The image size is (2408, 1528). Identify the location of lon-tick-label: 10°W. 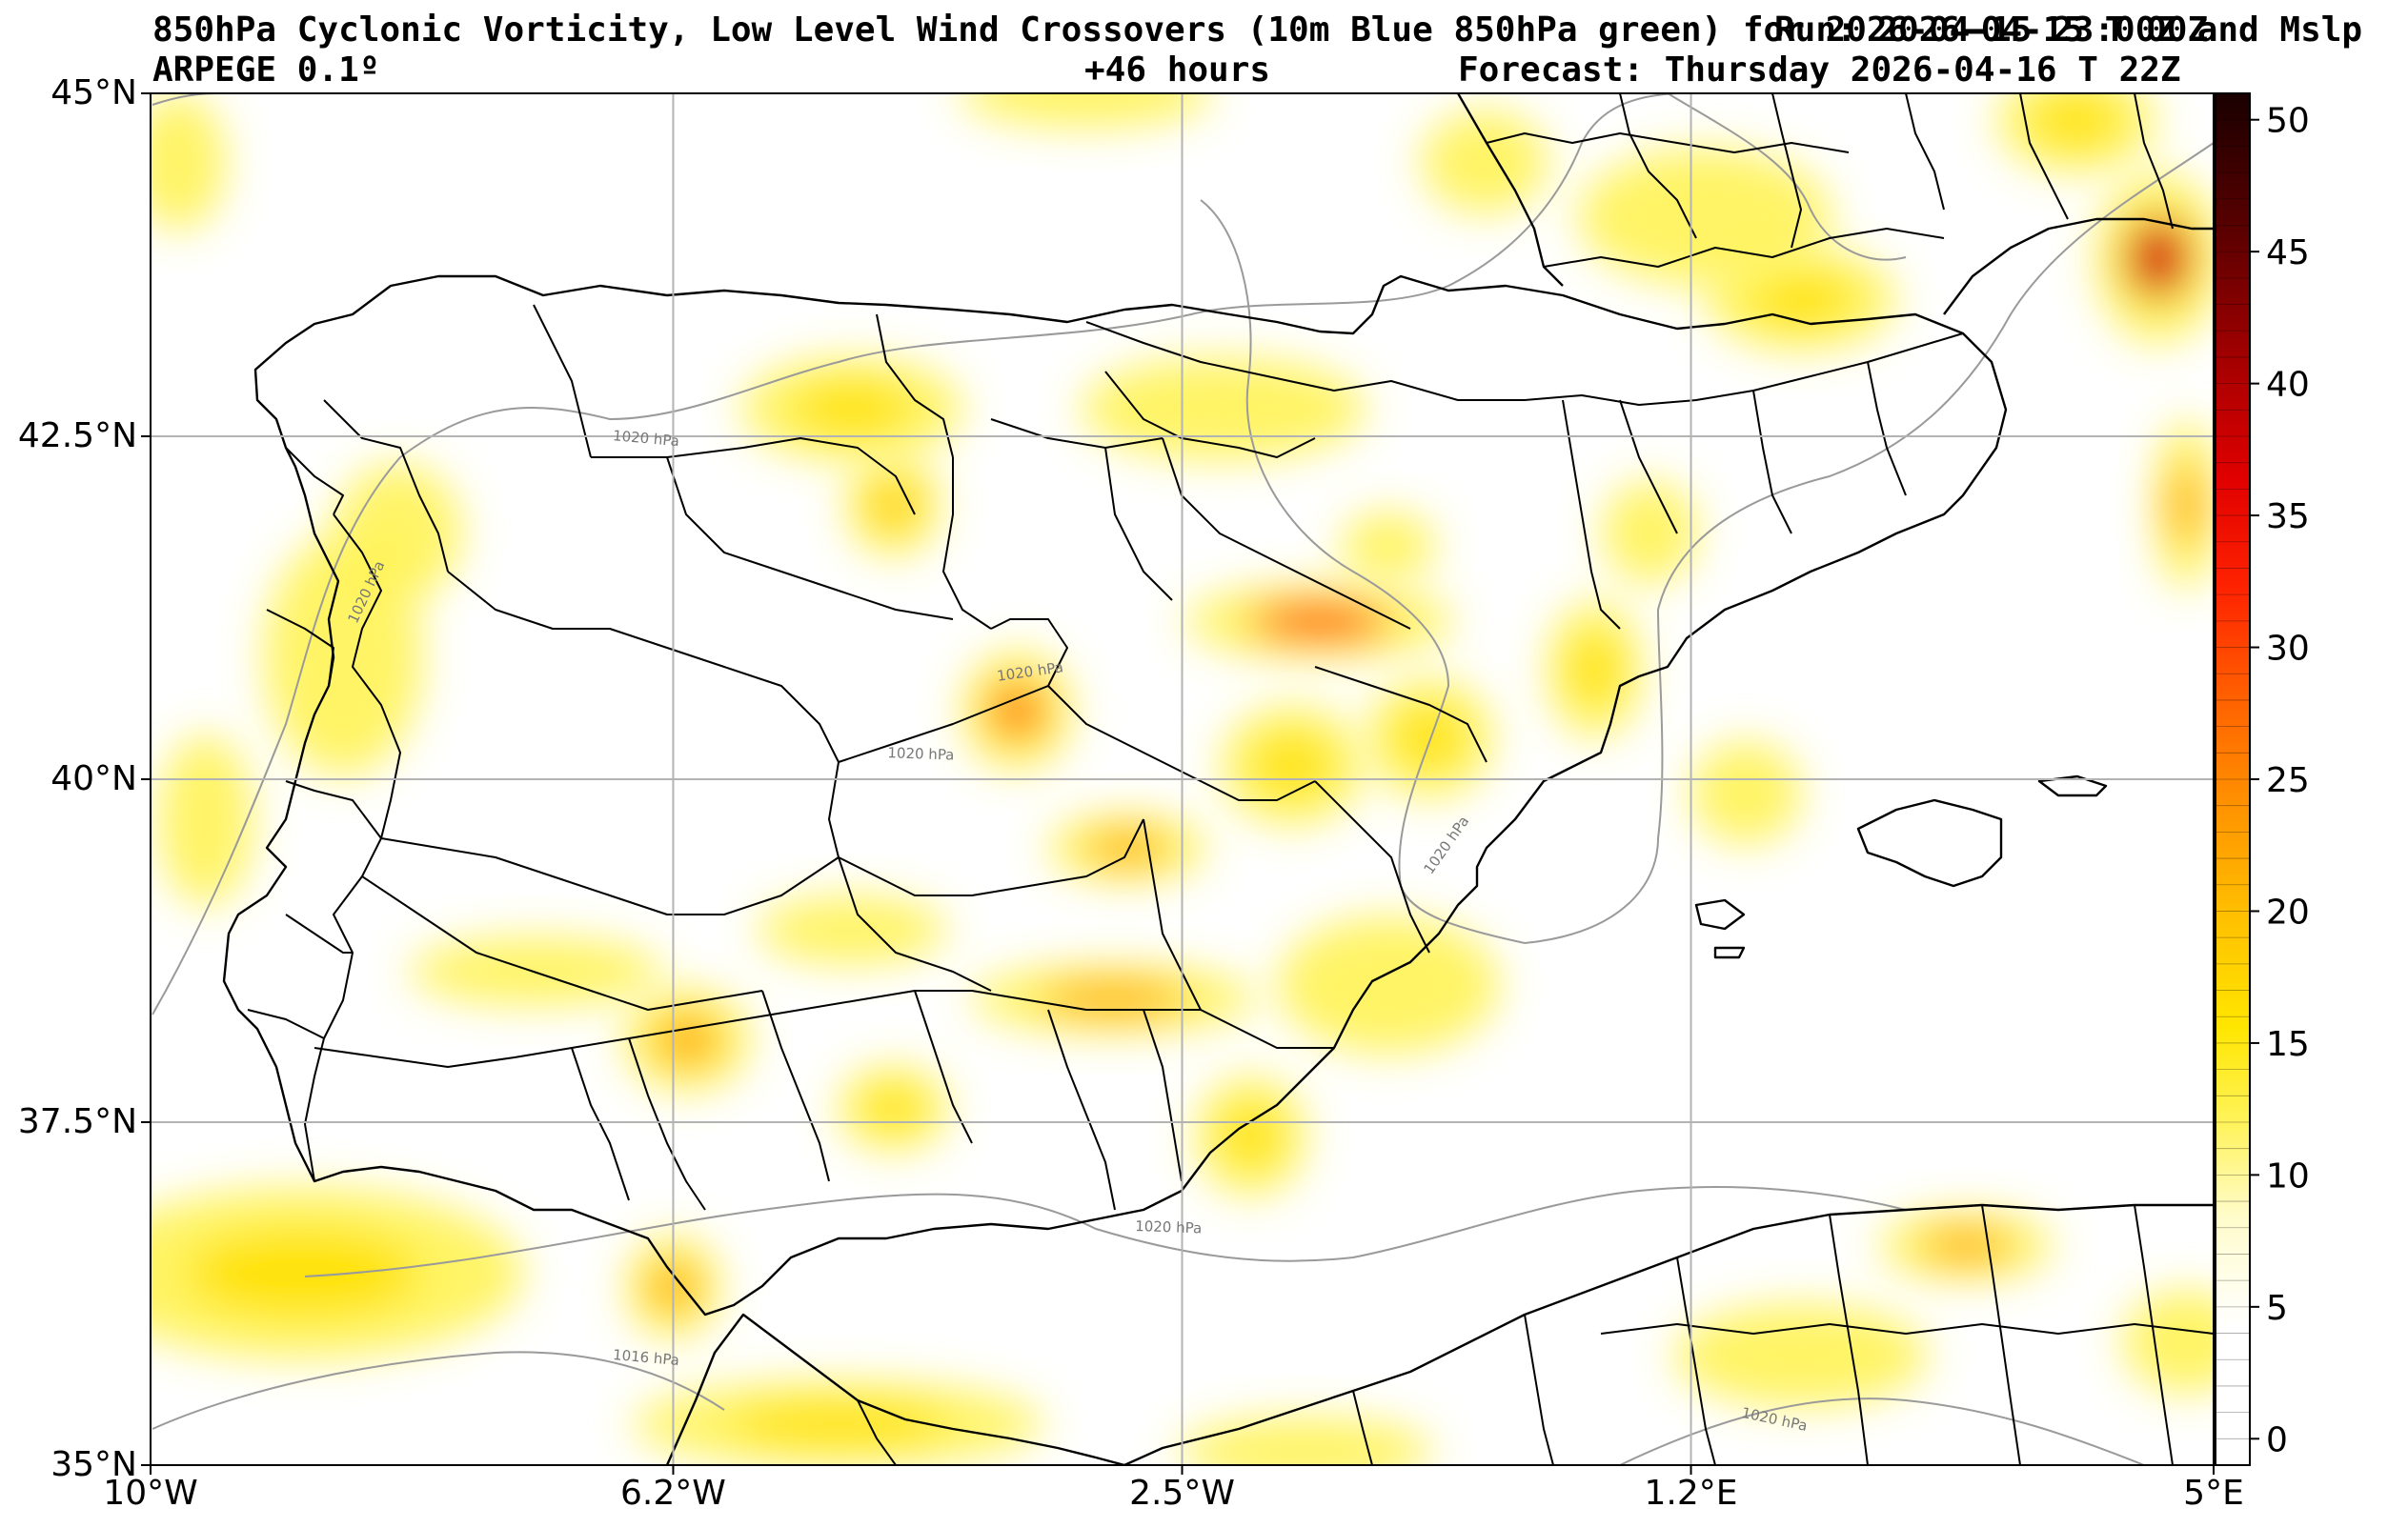
(150, 1493).